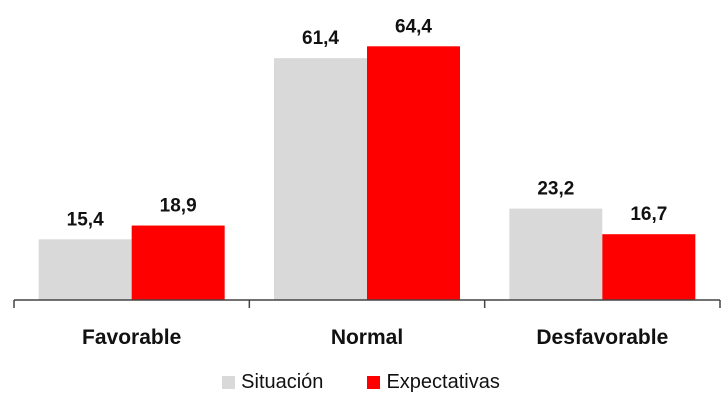  I want to click on category-label-normal: Normal, so click(367, 337).